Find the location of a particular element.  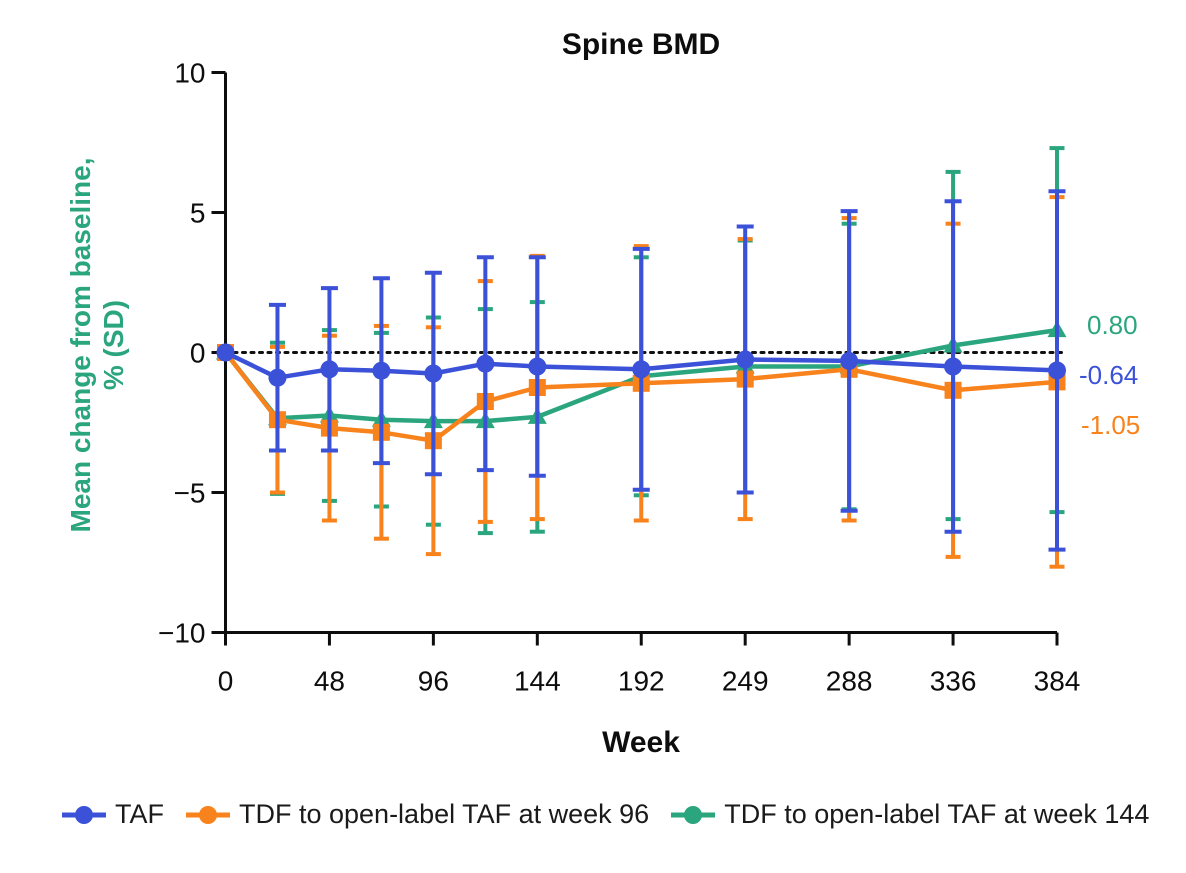

series-line is located at coordinates (641, 396).